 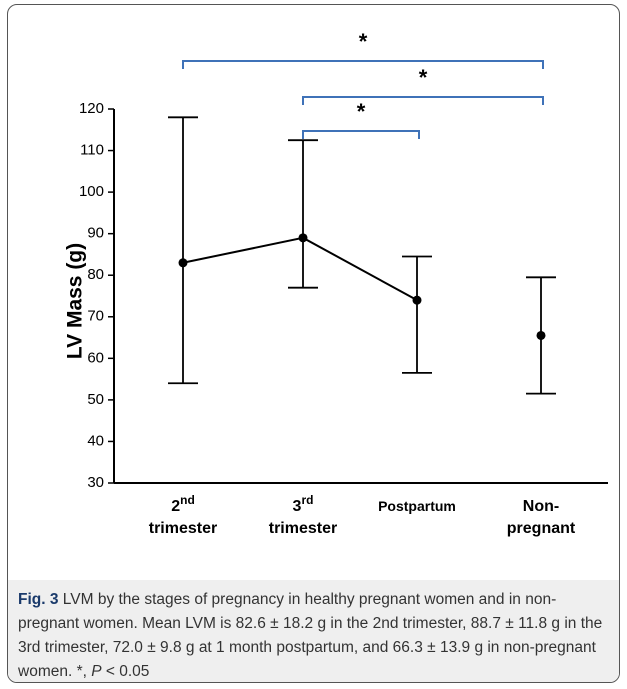 What do you see at coordinates (175, 506) in the screenshot?
I see `x-tick-label-main: 2` at bounding box center [175, 506].